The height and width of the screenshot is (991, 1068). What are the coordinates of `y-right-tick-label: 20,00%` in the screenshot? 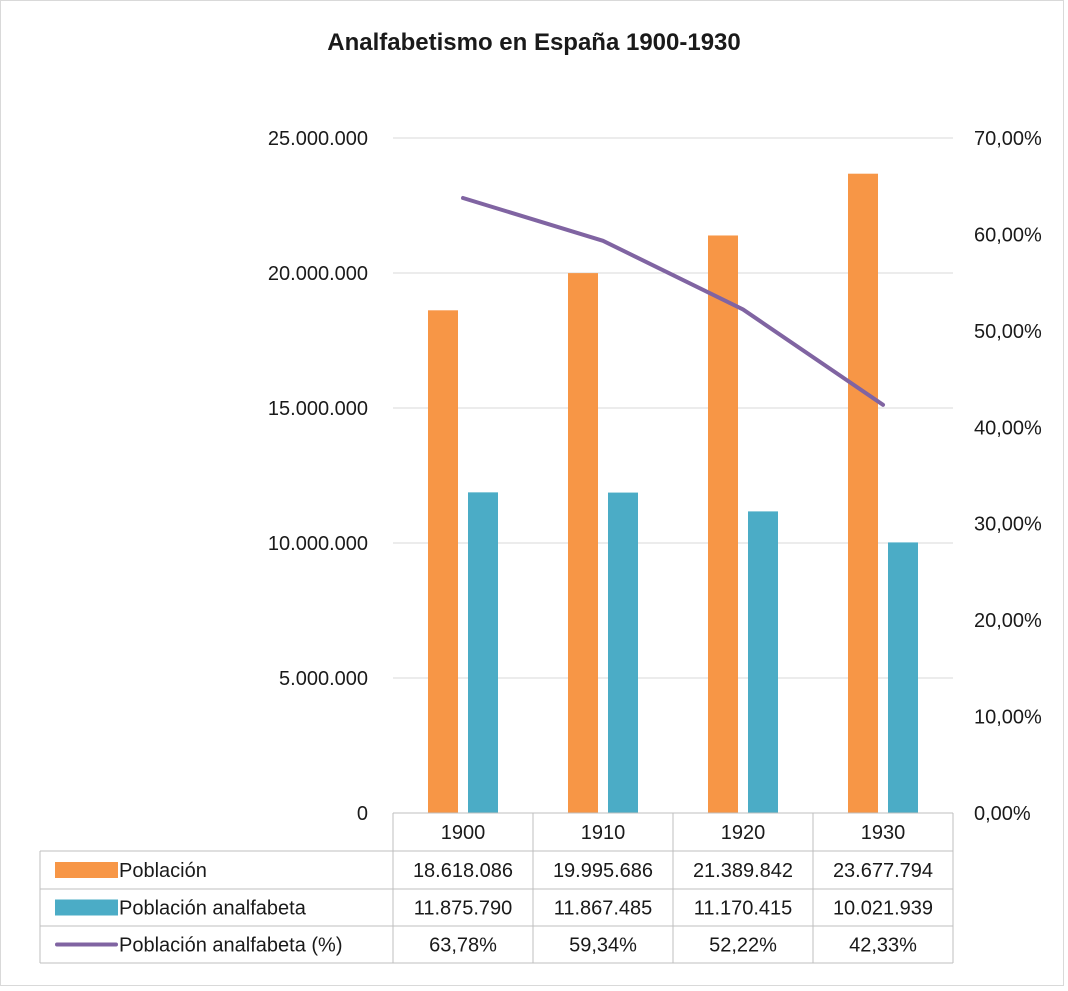 It's located at (1008, 621).